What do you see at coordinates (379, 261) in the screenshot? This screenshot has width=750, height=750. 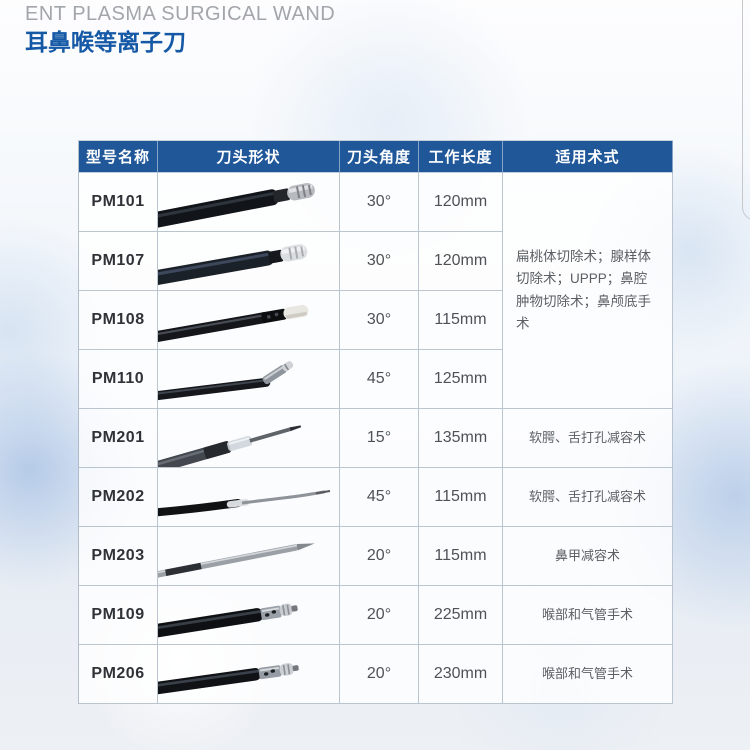 I see `angle-cell-pm107: 30°` at bounding box center [379, 261].